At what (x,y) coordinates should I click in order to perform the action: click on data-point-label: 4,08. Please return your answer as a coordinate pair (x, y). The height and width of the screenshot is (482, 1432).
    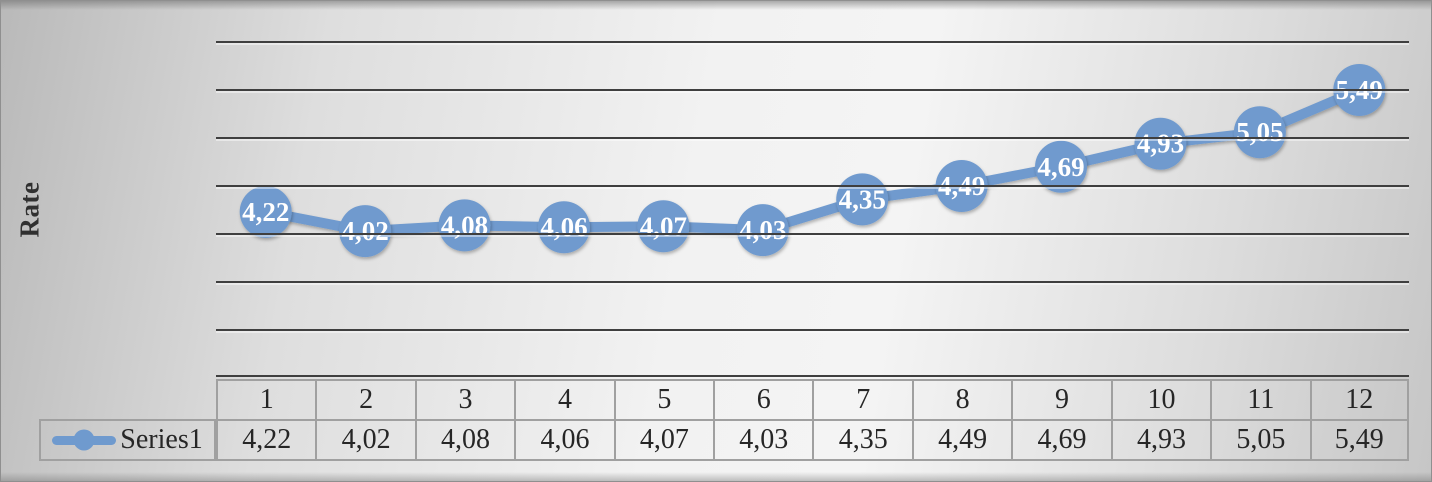
    Looking at the image, I should click on (464, 225).